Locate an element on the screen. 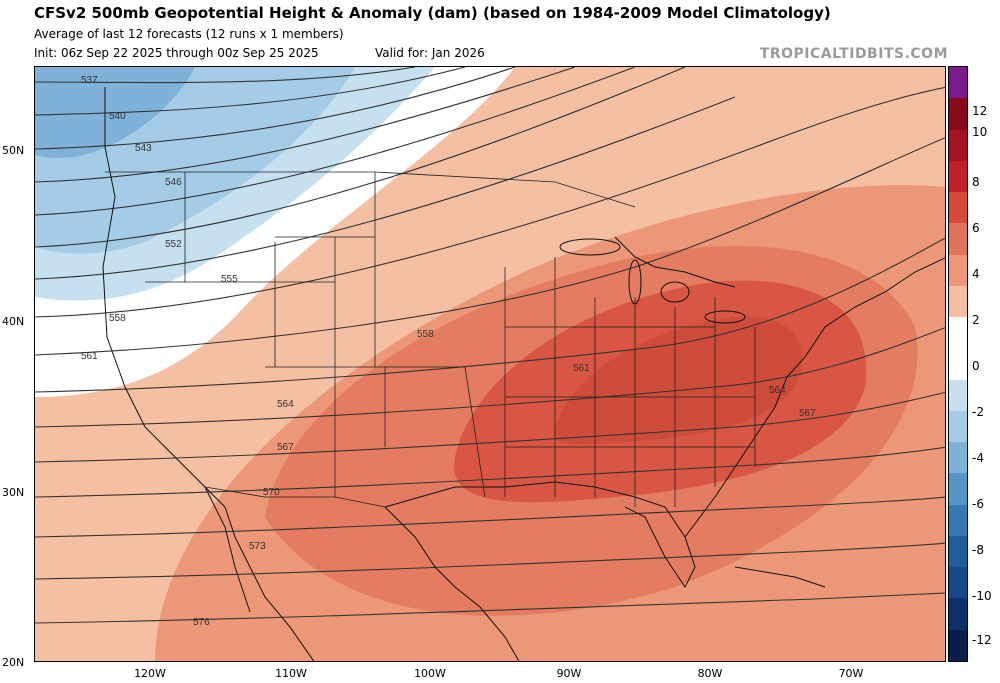  colorbar-label-12: 12 is located at coordinates (980, 111).